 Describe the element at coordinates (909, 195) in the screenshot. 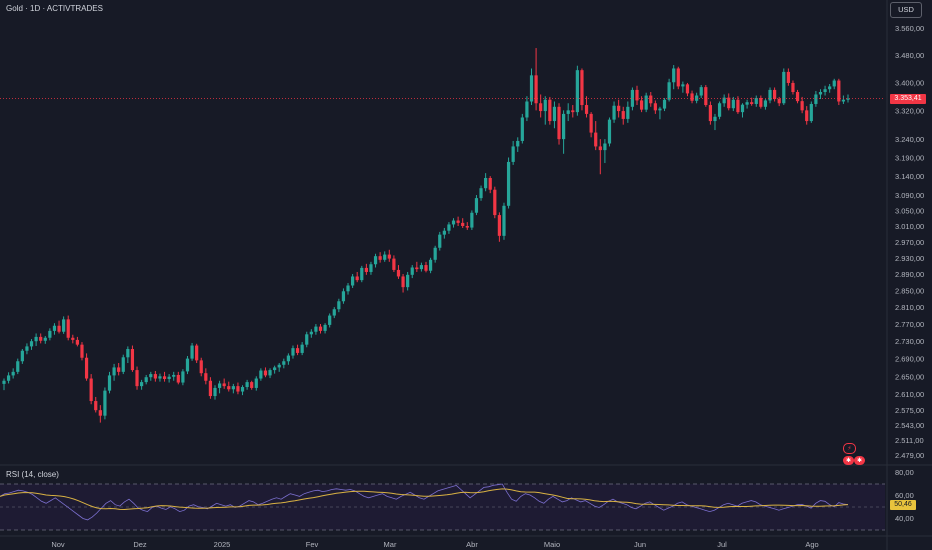

I see `price-axis-tick: 3.090,00` at that location.